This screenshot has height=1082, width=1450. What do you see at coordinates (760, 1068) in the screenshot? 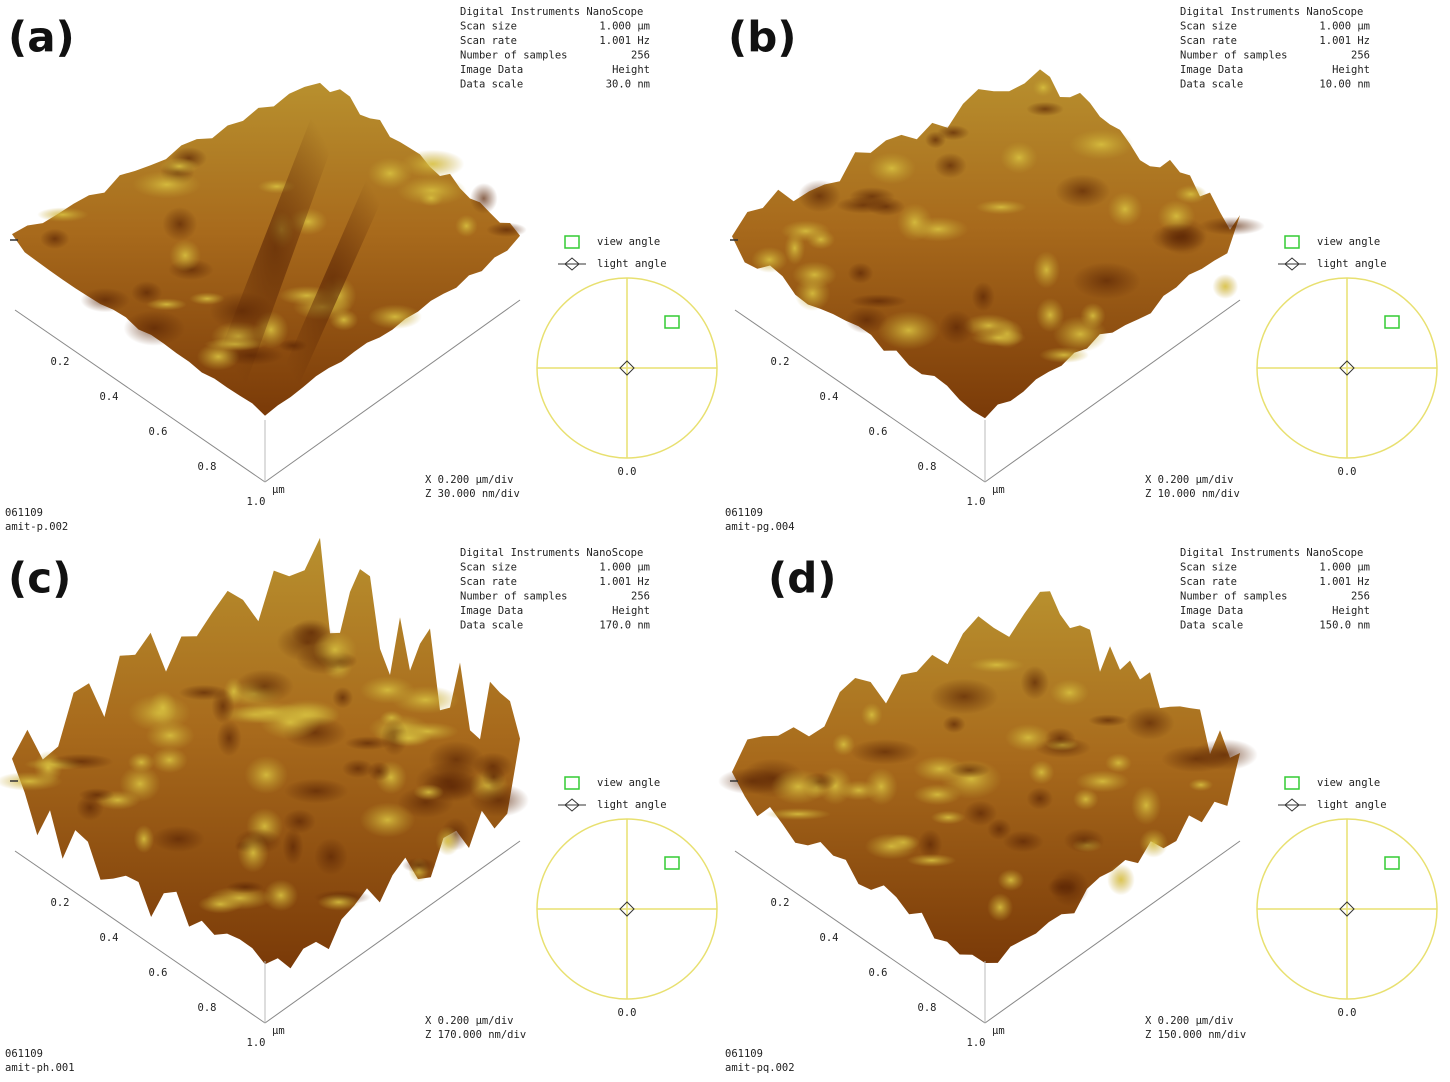
I see `footer-text: amit-pq.002` at bounding box center [760, 1068].